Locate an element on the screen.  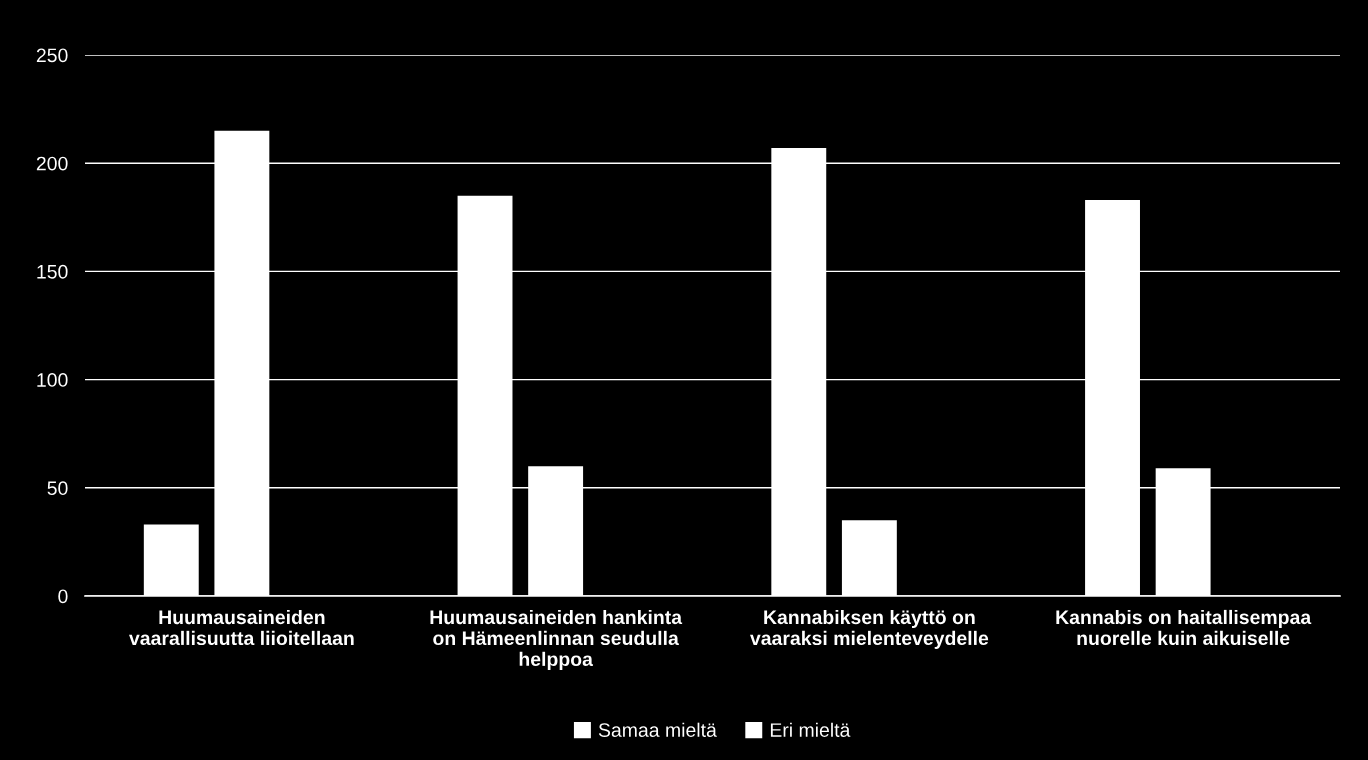
legend-label: Eri mieltä is located at coordinates (810, 729).